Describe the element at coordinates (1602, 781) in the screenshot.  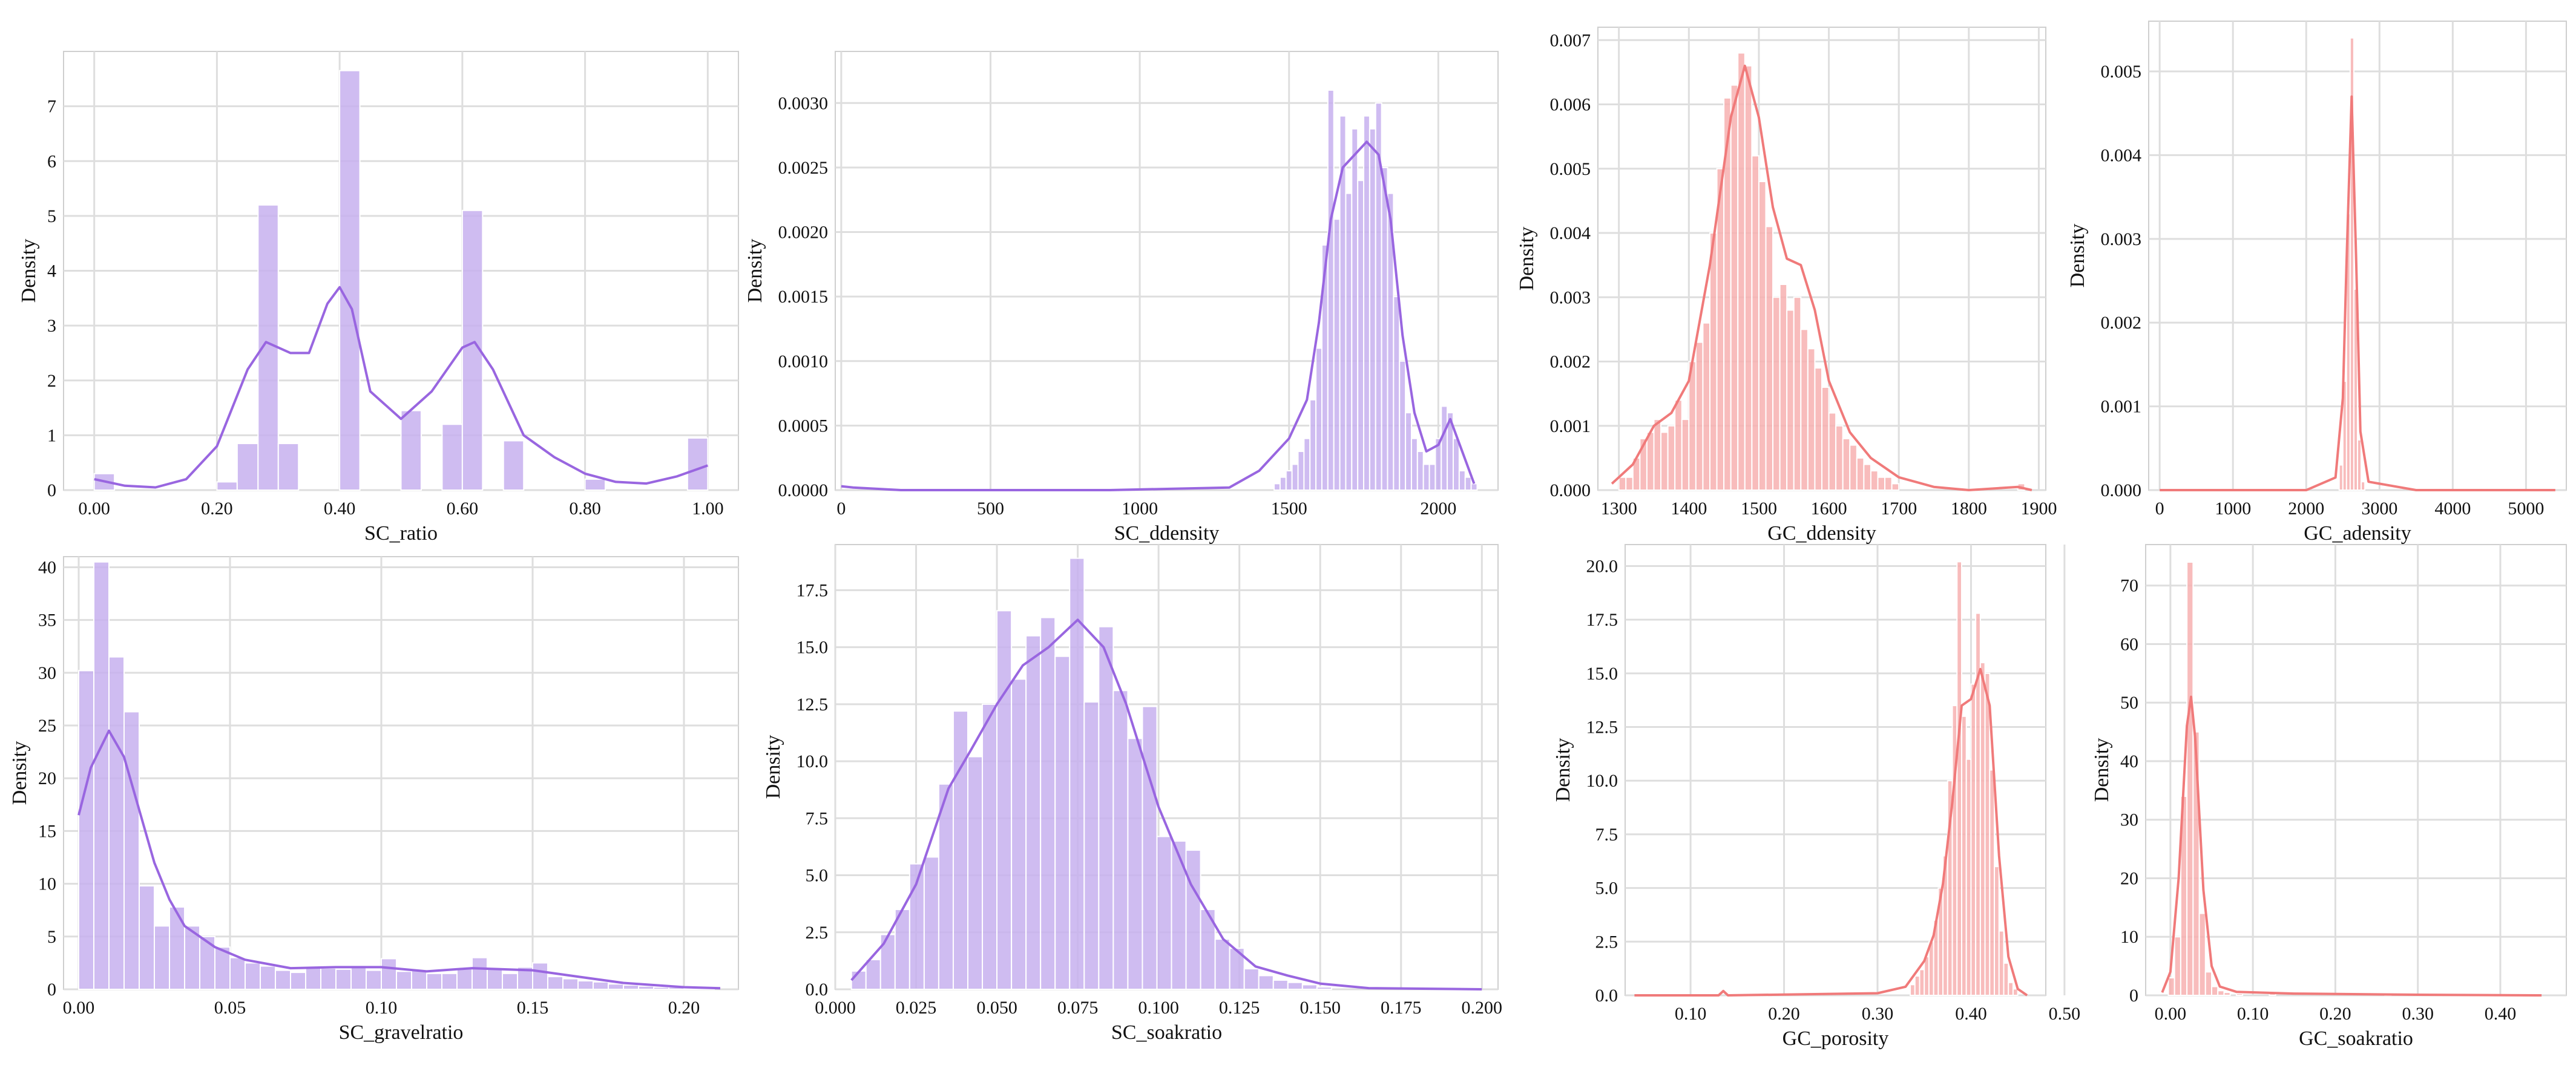
I see `y-tick-label: 10.0` at that location.